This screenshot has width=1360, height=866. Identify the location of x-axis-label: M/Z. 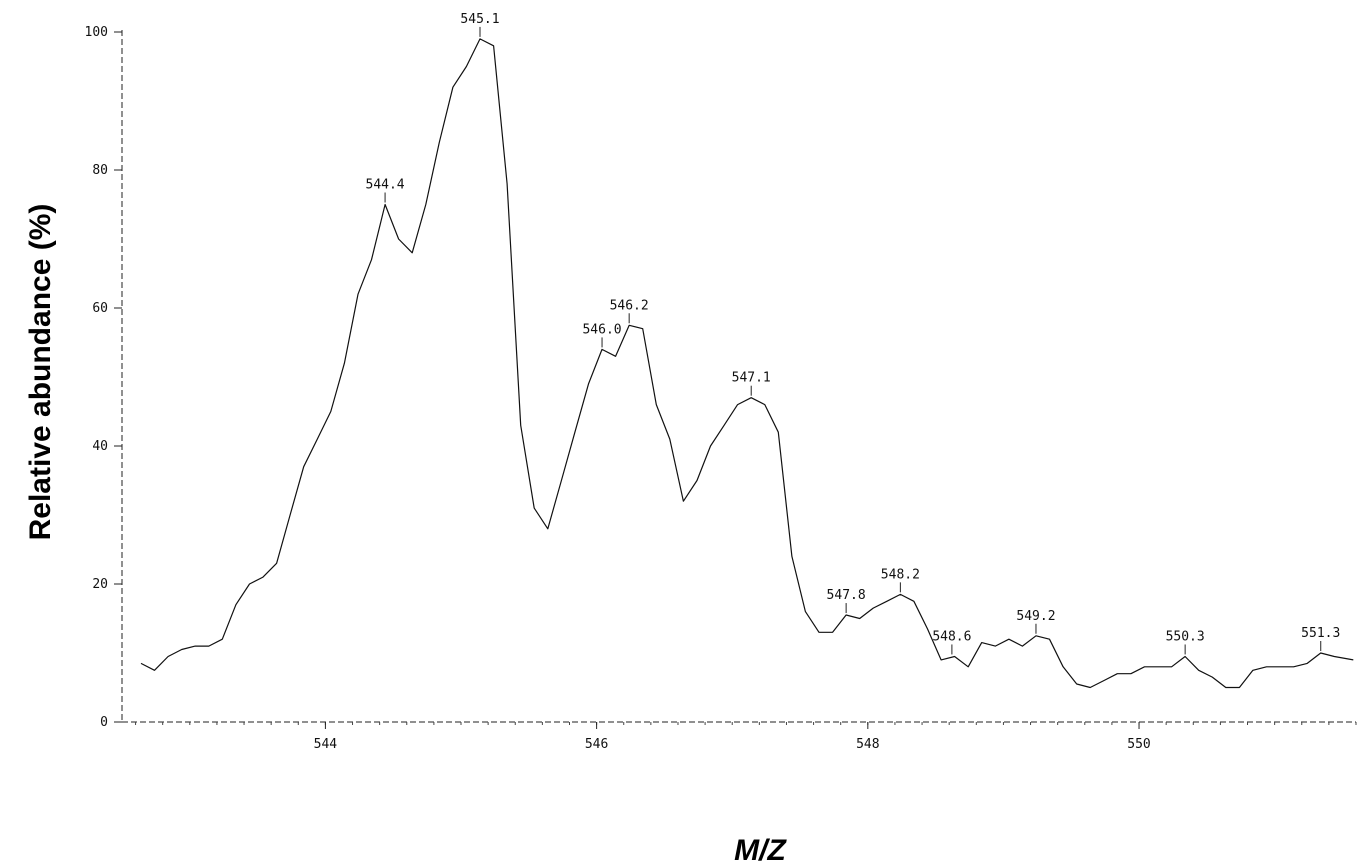
(760, 850).